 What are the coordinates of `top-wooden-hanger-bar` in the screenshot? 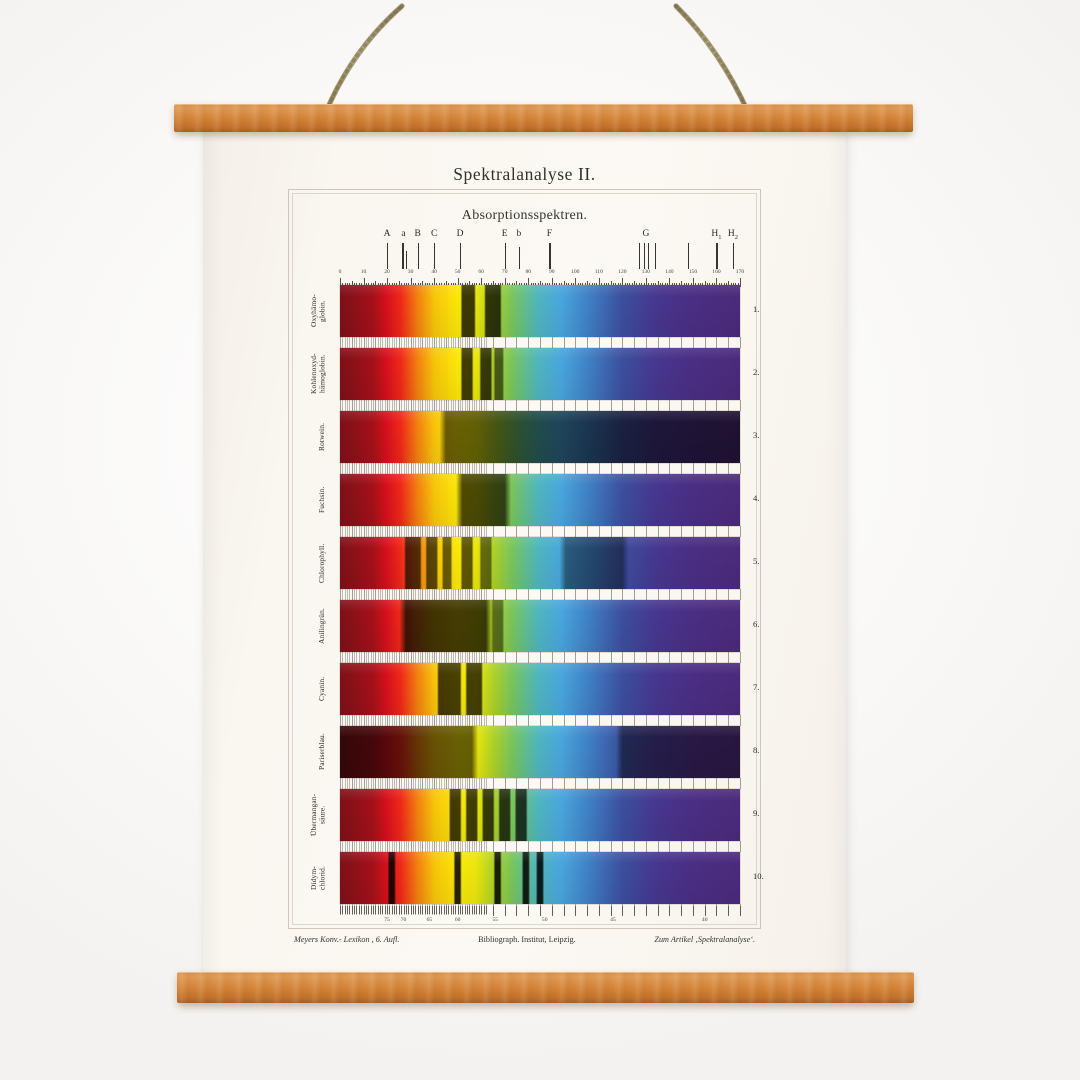 It's located at (543, 118).